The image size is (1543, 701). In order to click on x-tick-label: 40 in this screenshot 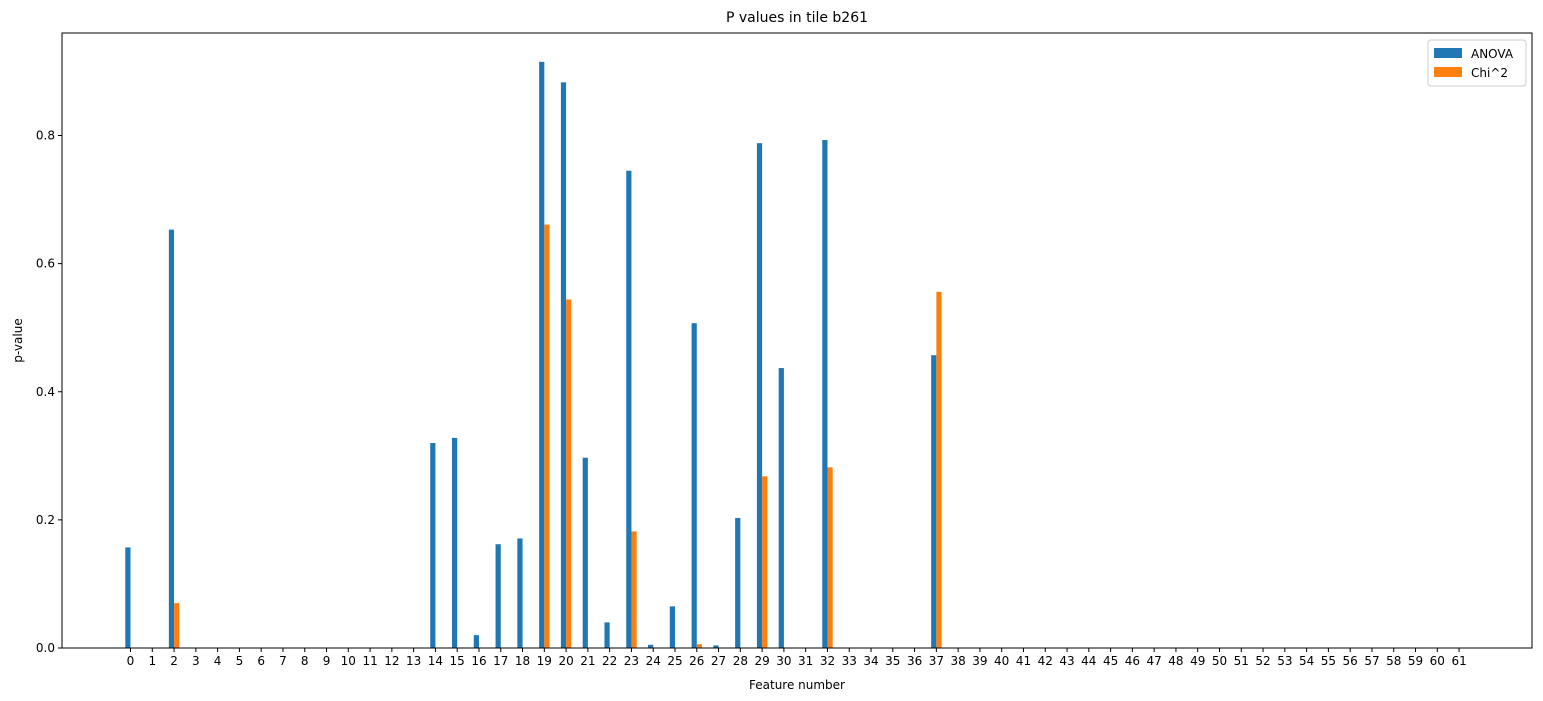, I will do `click(1001, 661)`.